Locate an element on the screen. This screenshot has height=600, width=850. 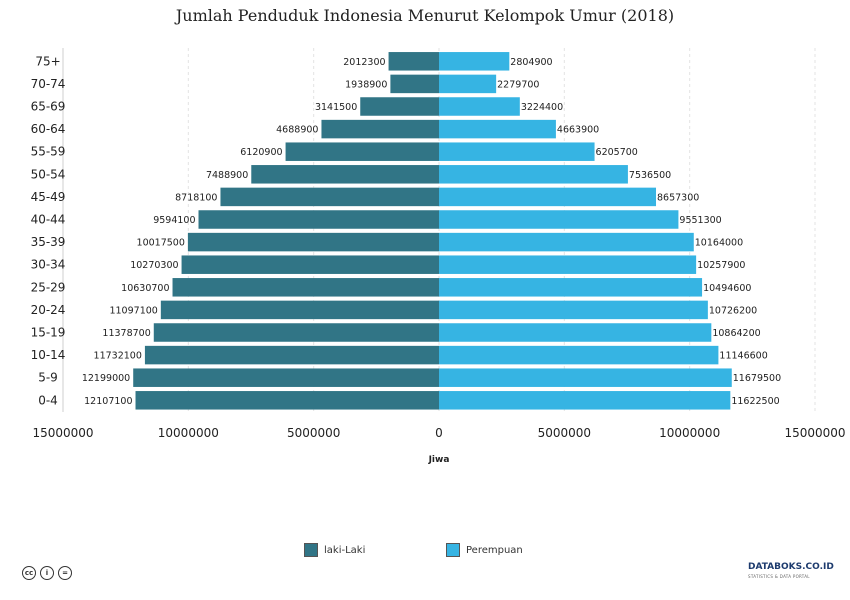
y-tick-label: 0-4 is located at coordinates (48, 400).